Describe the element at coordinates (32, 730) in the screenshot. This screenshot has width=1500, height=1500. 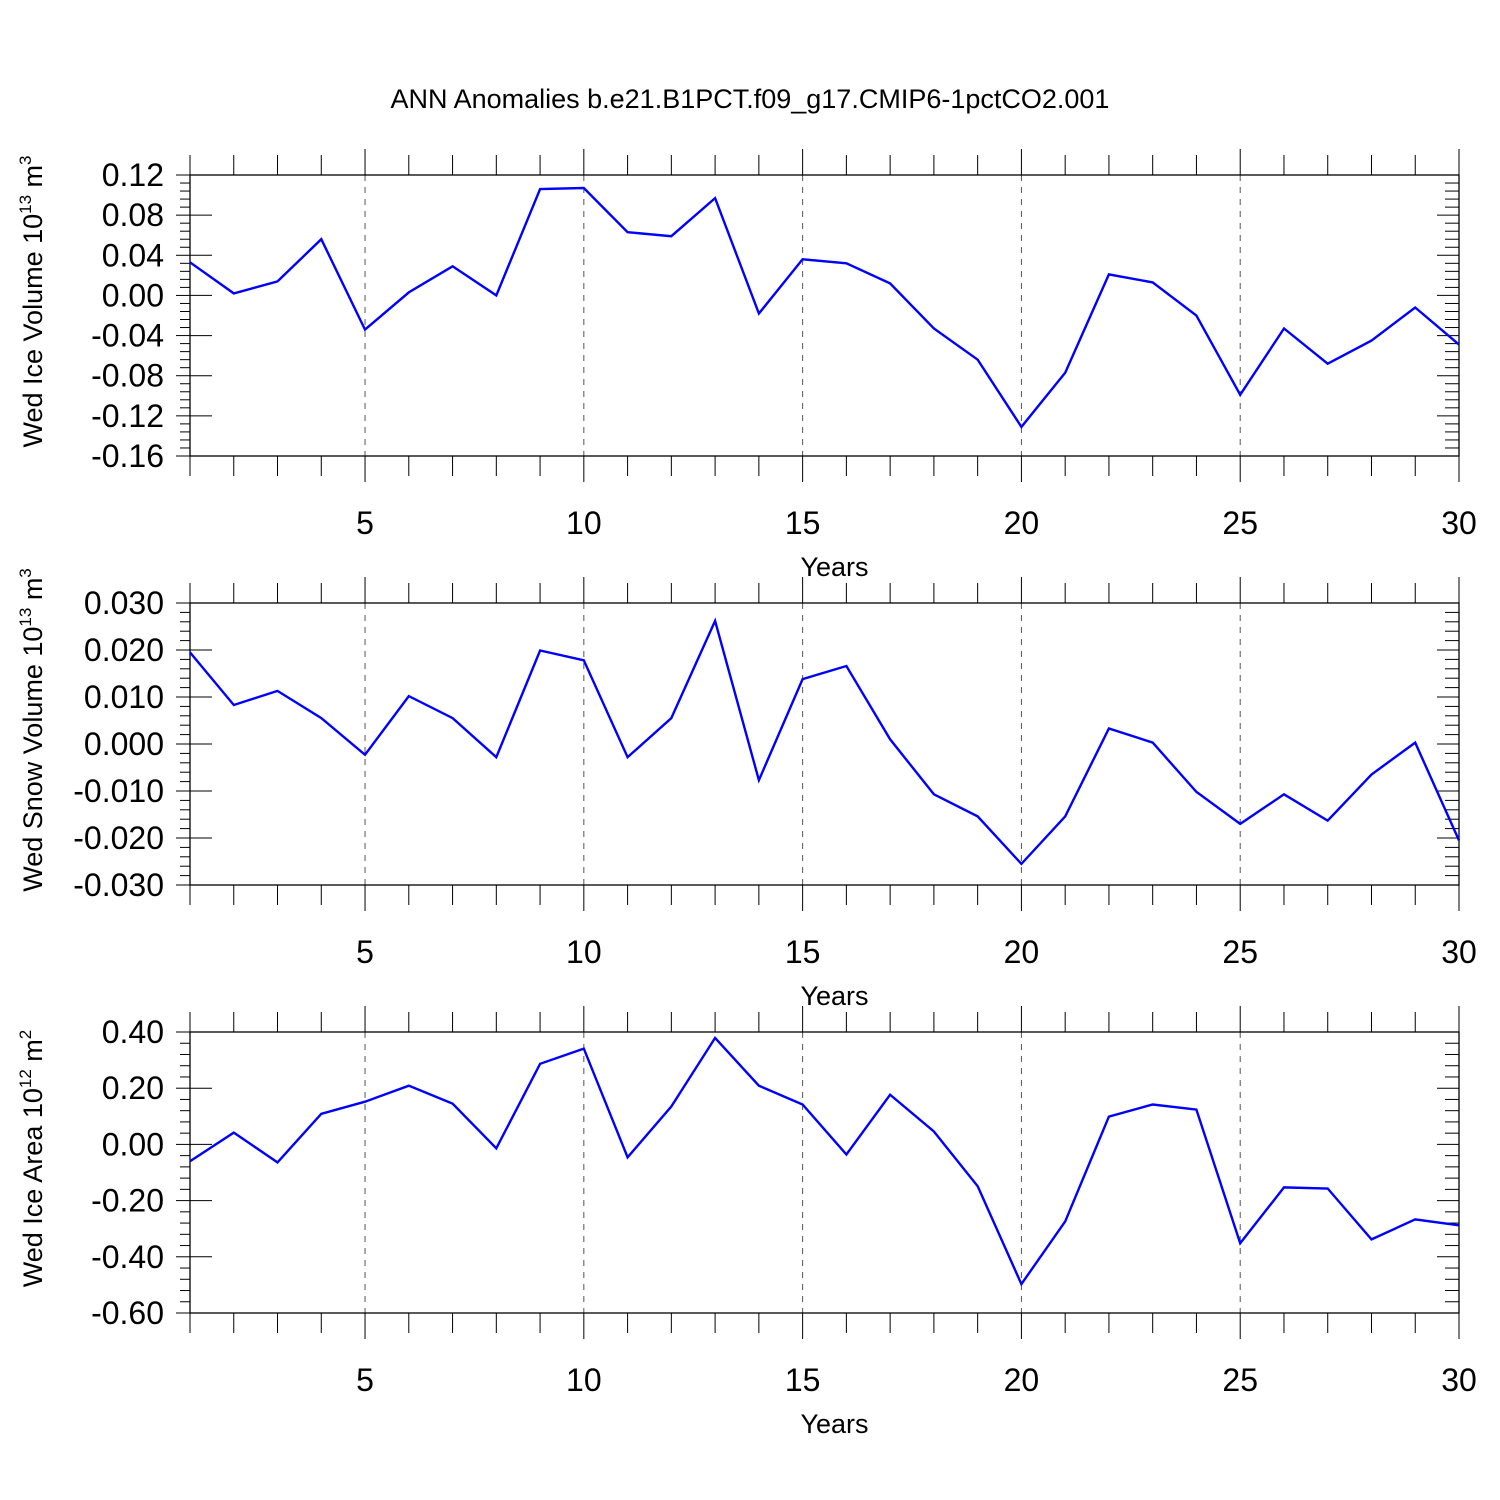
I see `y-axis-title: Wed Snow Volume 1013 m3` at that location.